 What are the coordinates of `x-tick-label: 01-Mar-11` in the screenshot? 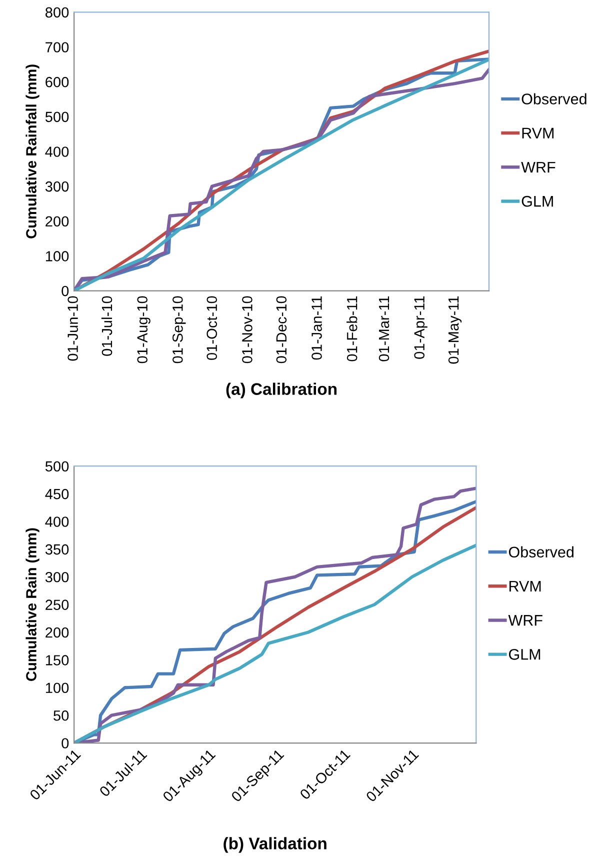 It's located at (384, 329).